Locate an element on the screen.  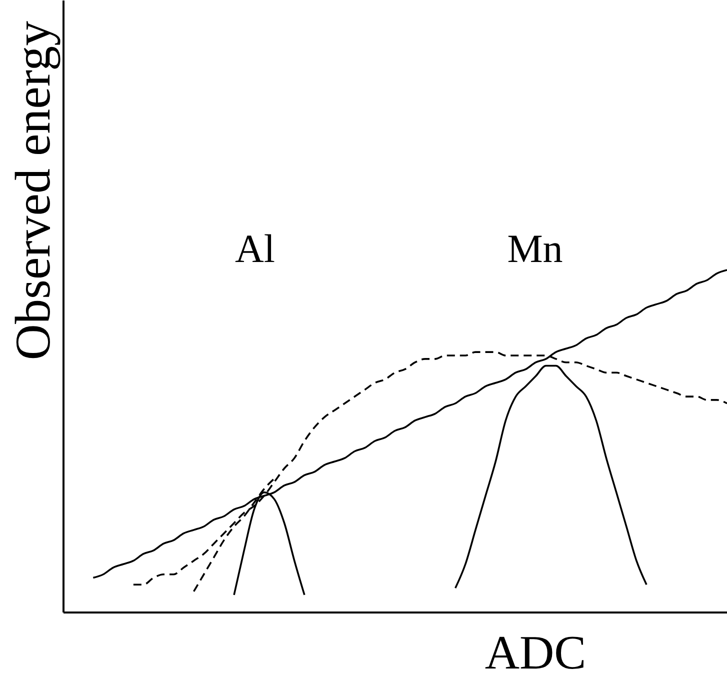
annotation: Mn is located at coordinates (535, 248).